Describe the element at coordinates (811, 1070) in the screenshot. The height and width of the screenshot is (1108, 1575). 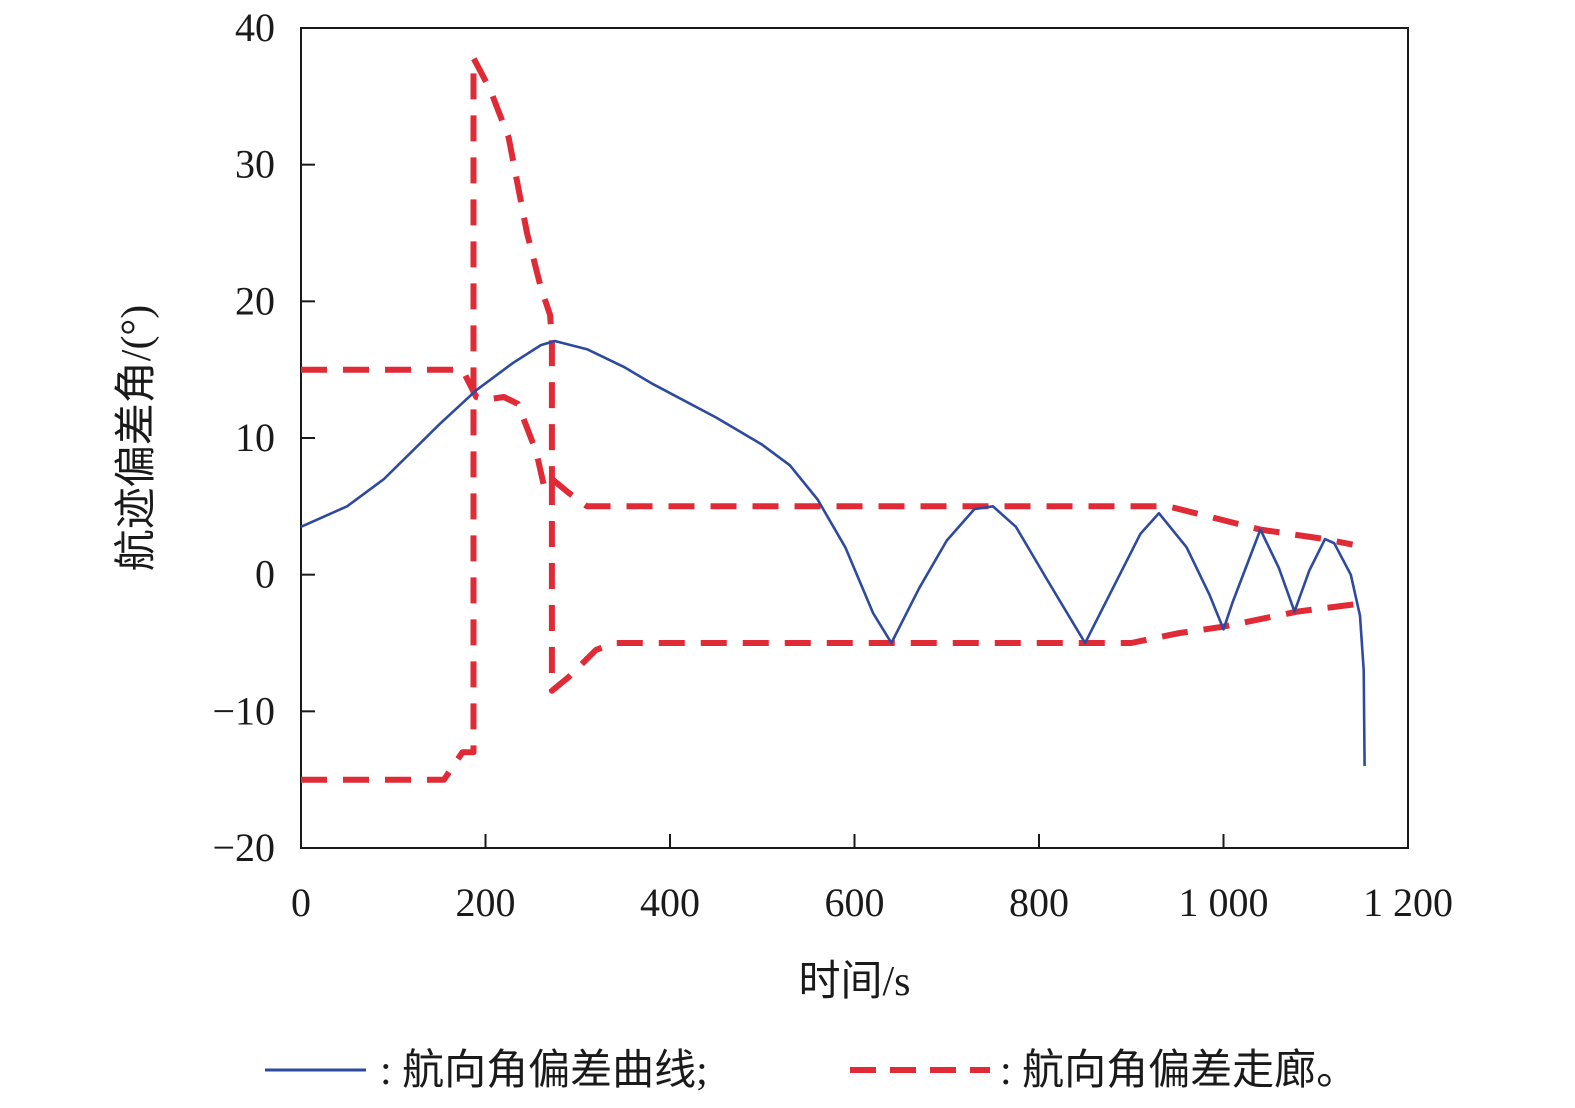
I see `legend: : 航向角偏差曲线; : 航向角偏差走廊。` at that location.